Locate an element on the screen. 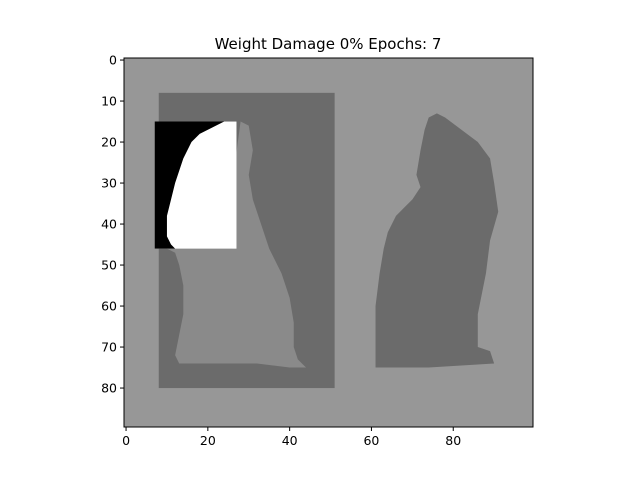 This screenshot has width=640, height=480. x-axis: 0 20 40 60 80 is located at coordinates (291, 437).